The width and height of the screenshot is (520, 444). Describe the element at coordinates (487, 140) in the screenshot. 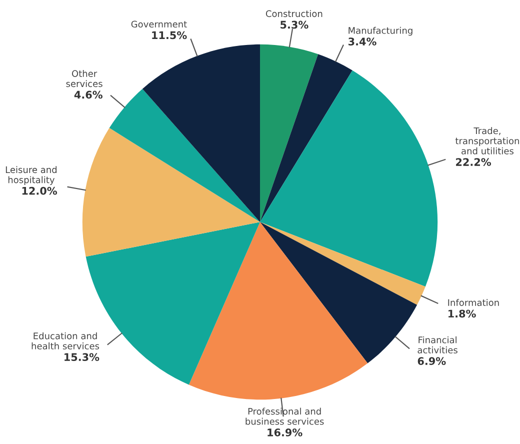

I see `slice-label: Trade, transportation and utilities` at that location.